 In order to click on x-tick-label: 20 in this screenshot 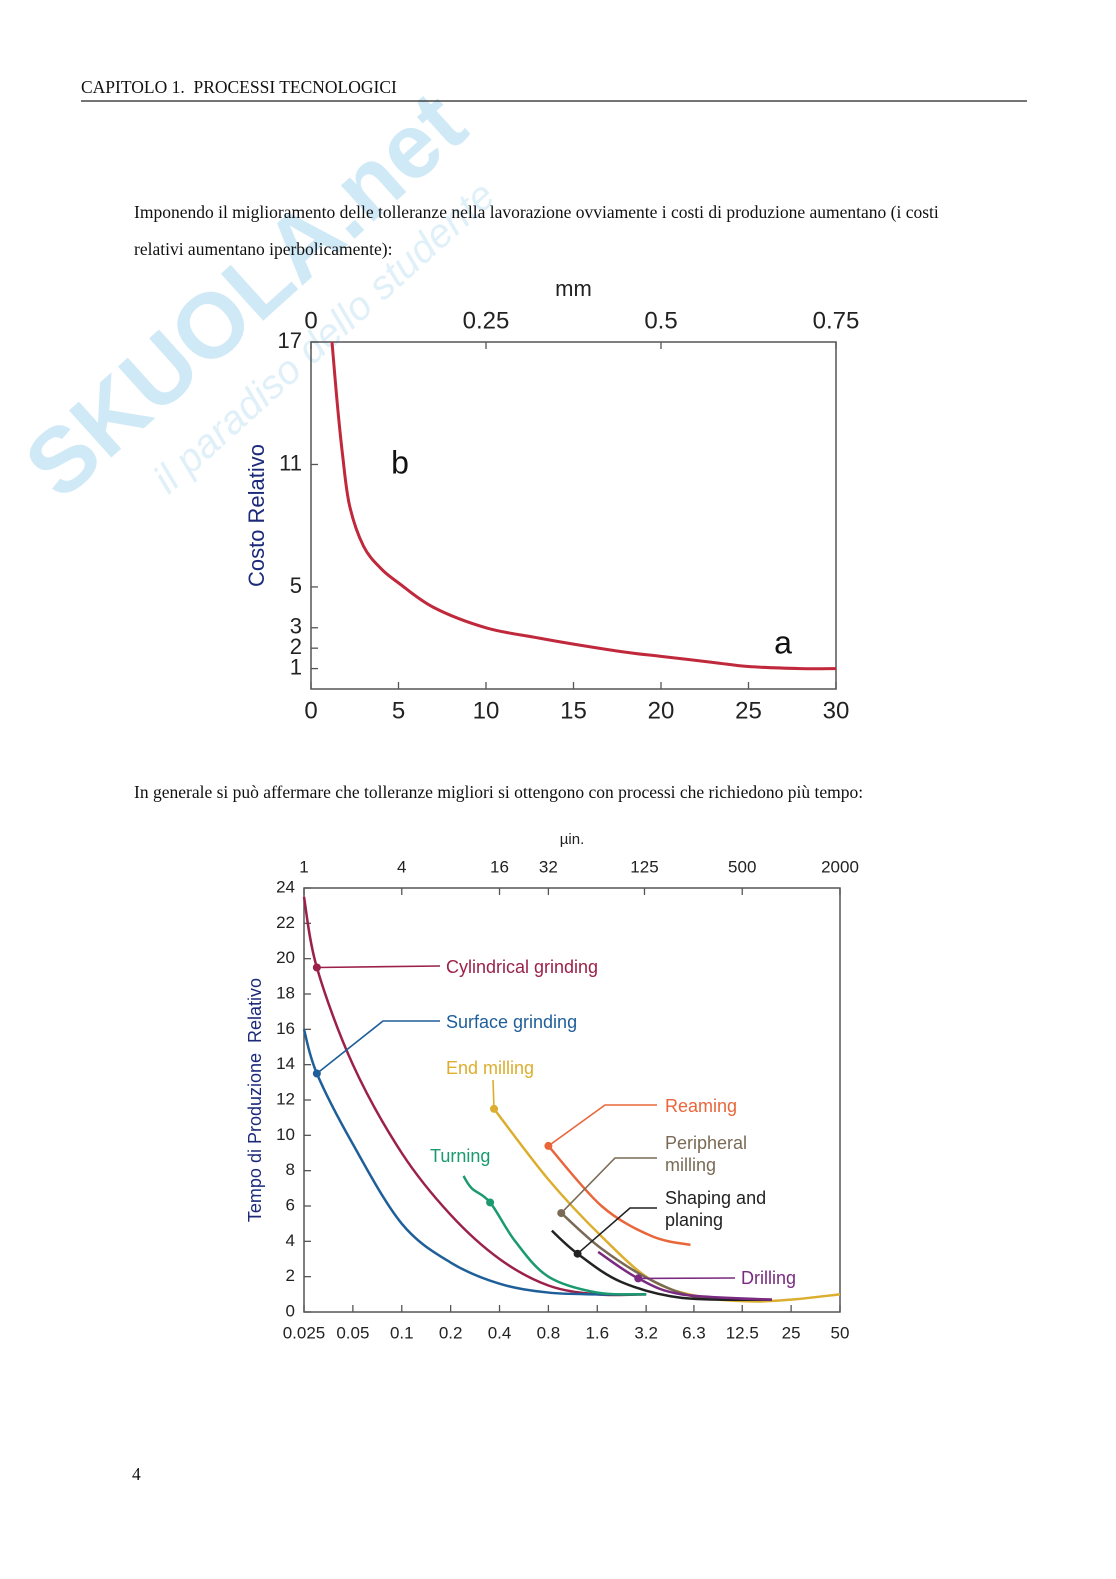, I will do `click(661, 710)`.